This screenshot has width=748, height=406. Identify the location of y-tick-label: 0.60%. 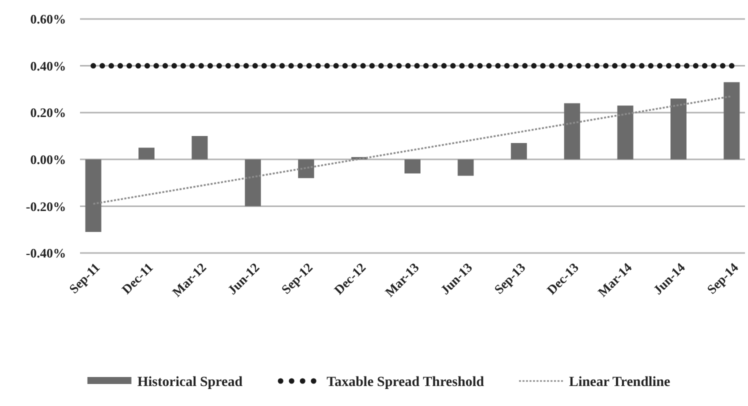
(48, 19).